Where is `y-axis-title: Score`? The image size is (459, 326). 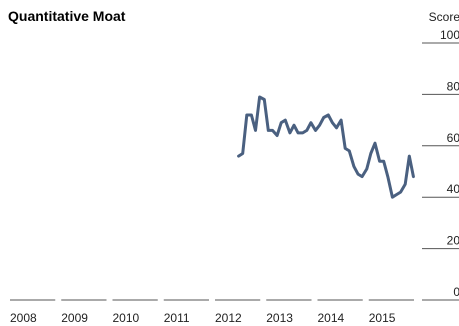 y-axis-title: Score is located at coordinates (444, 17).